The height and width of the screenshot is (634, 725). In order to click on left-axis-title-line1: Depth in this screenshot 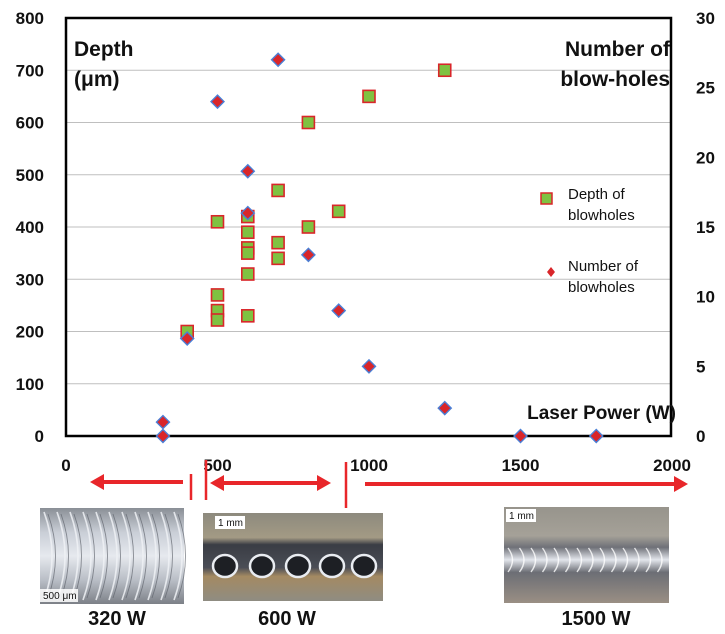, I will do `click(104, 49)`.